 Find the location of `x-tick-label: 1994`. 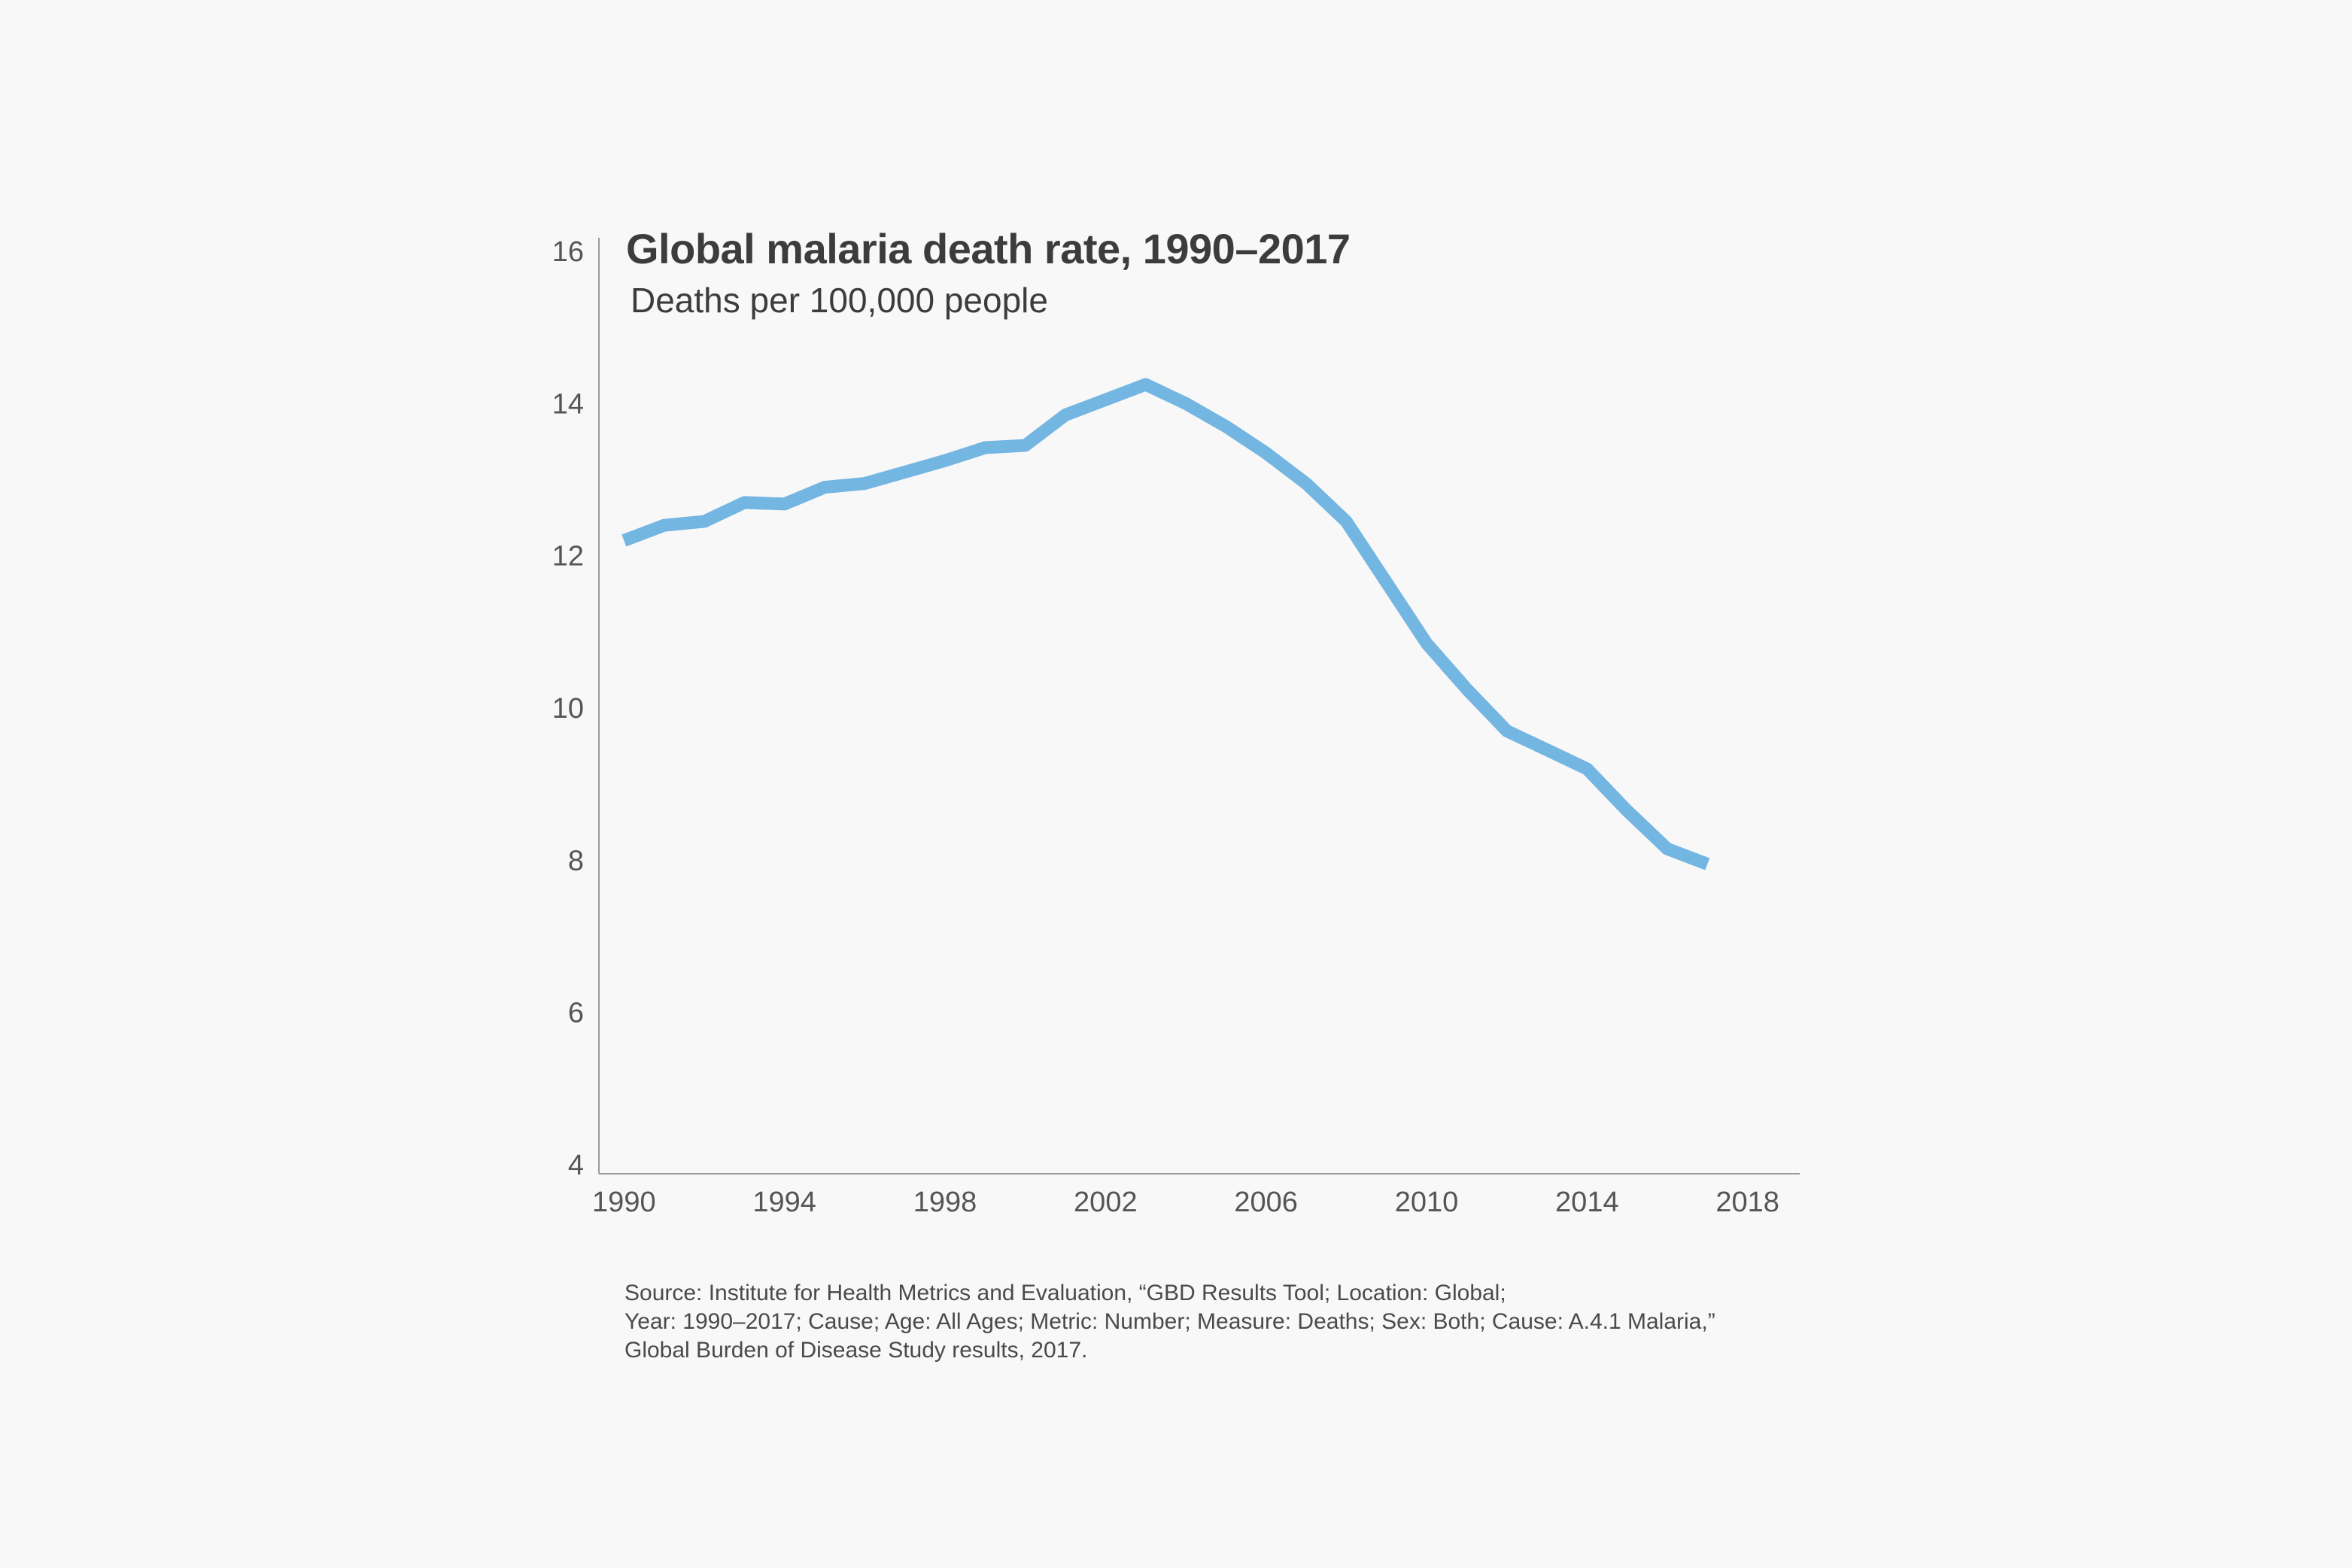

x-tick-label: 1994 is located at coordinates (784, 1202).